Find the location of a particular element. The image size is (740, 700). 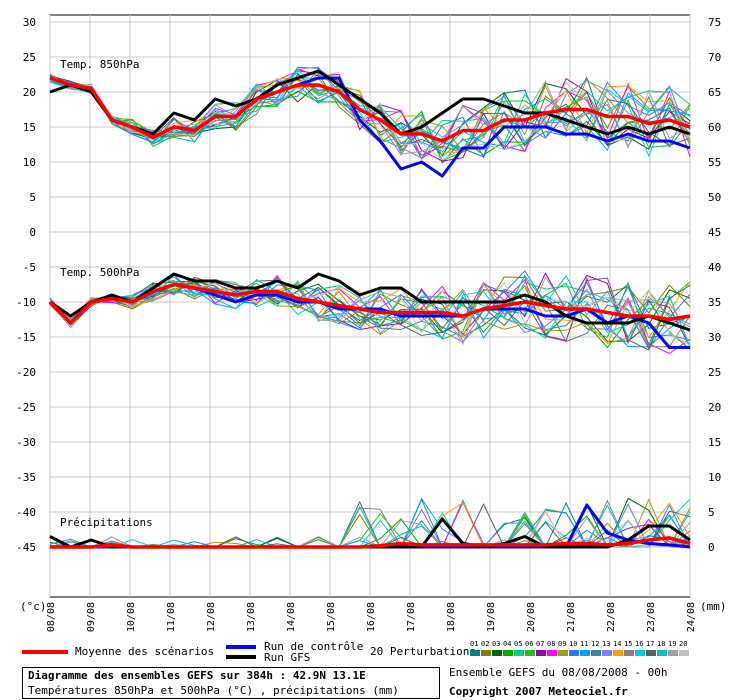

y-tick-left: 25 is located at coordinates (29, 57).